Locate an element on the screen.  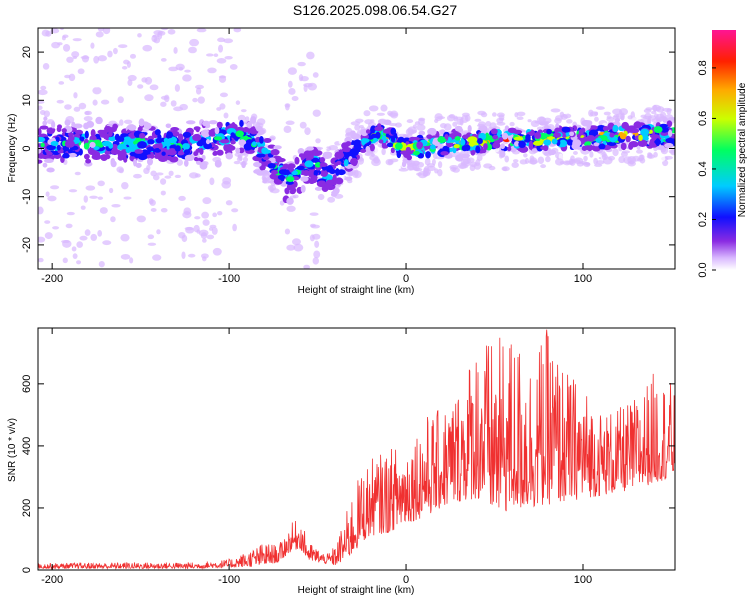
spectrogram-xtick-label: 100 is located at coordinates (583, 279).